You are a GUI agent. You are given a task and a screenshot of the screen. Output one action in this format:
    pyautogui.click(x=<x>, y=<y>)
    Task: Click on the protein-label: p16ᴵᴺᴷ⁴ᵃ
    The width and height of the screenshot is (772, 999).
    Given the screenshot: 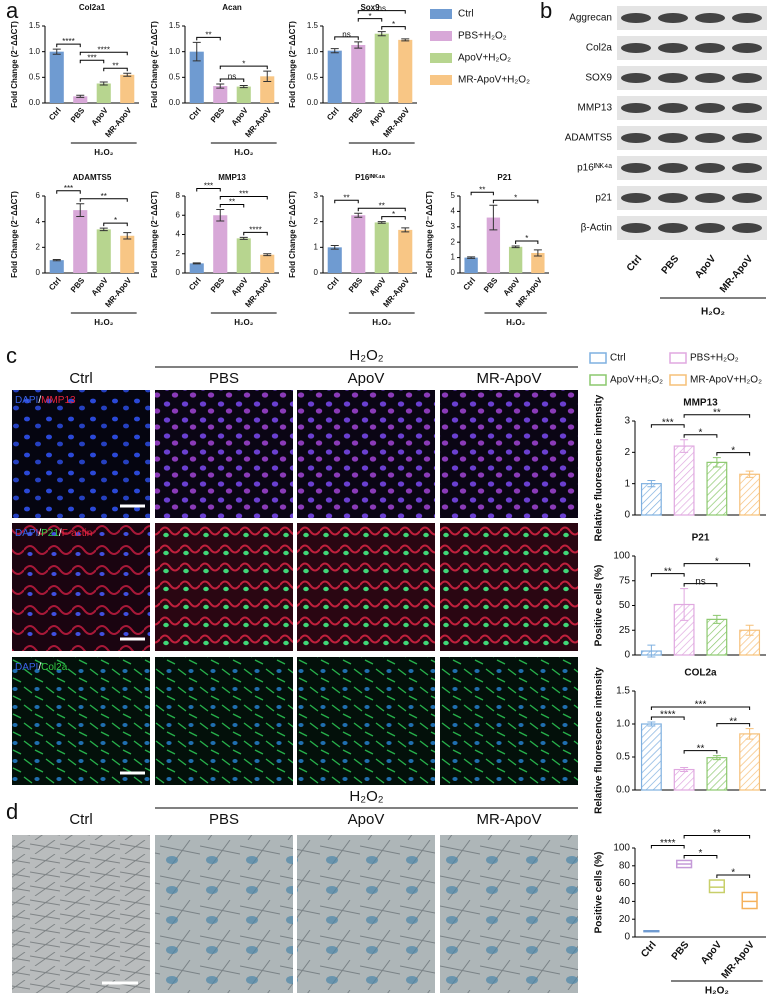 What is the action you would take?
    pyautogui.click(x=594, y=168)
    